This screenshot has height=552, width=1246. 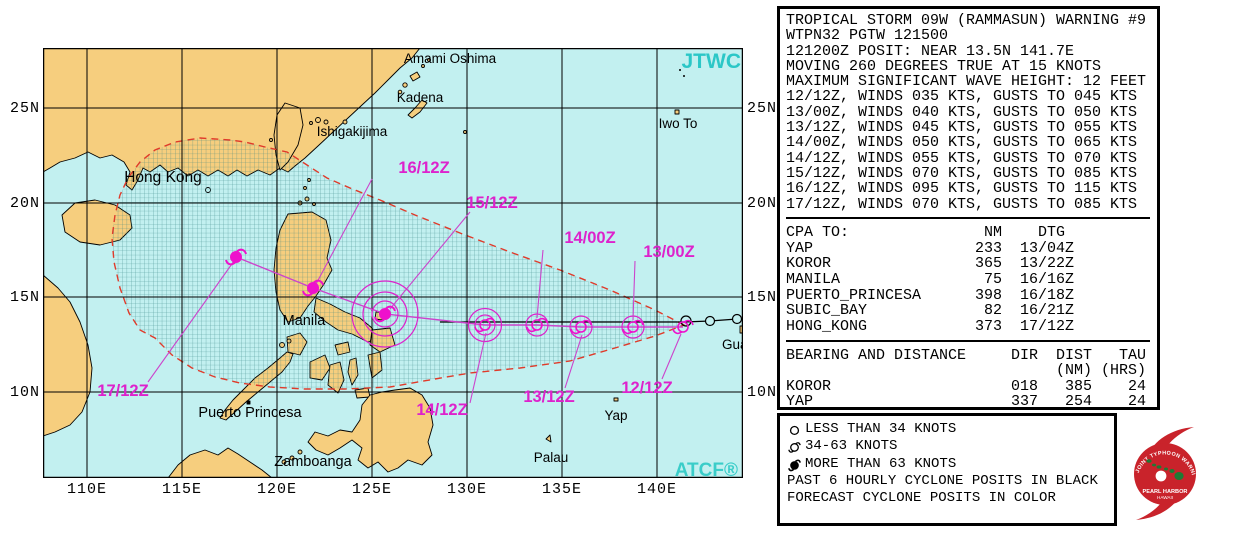 What do you see at coordinates (305, 321) in the screenshot?
I see `label-manila: Manila` at bounding box center [305, 321].